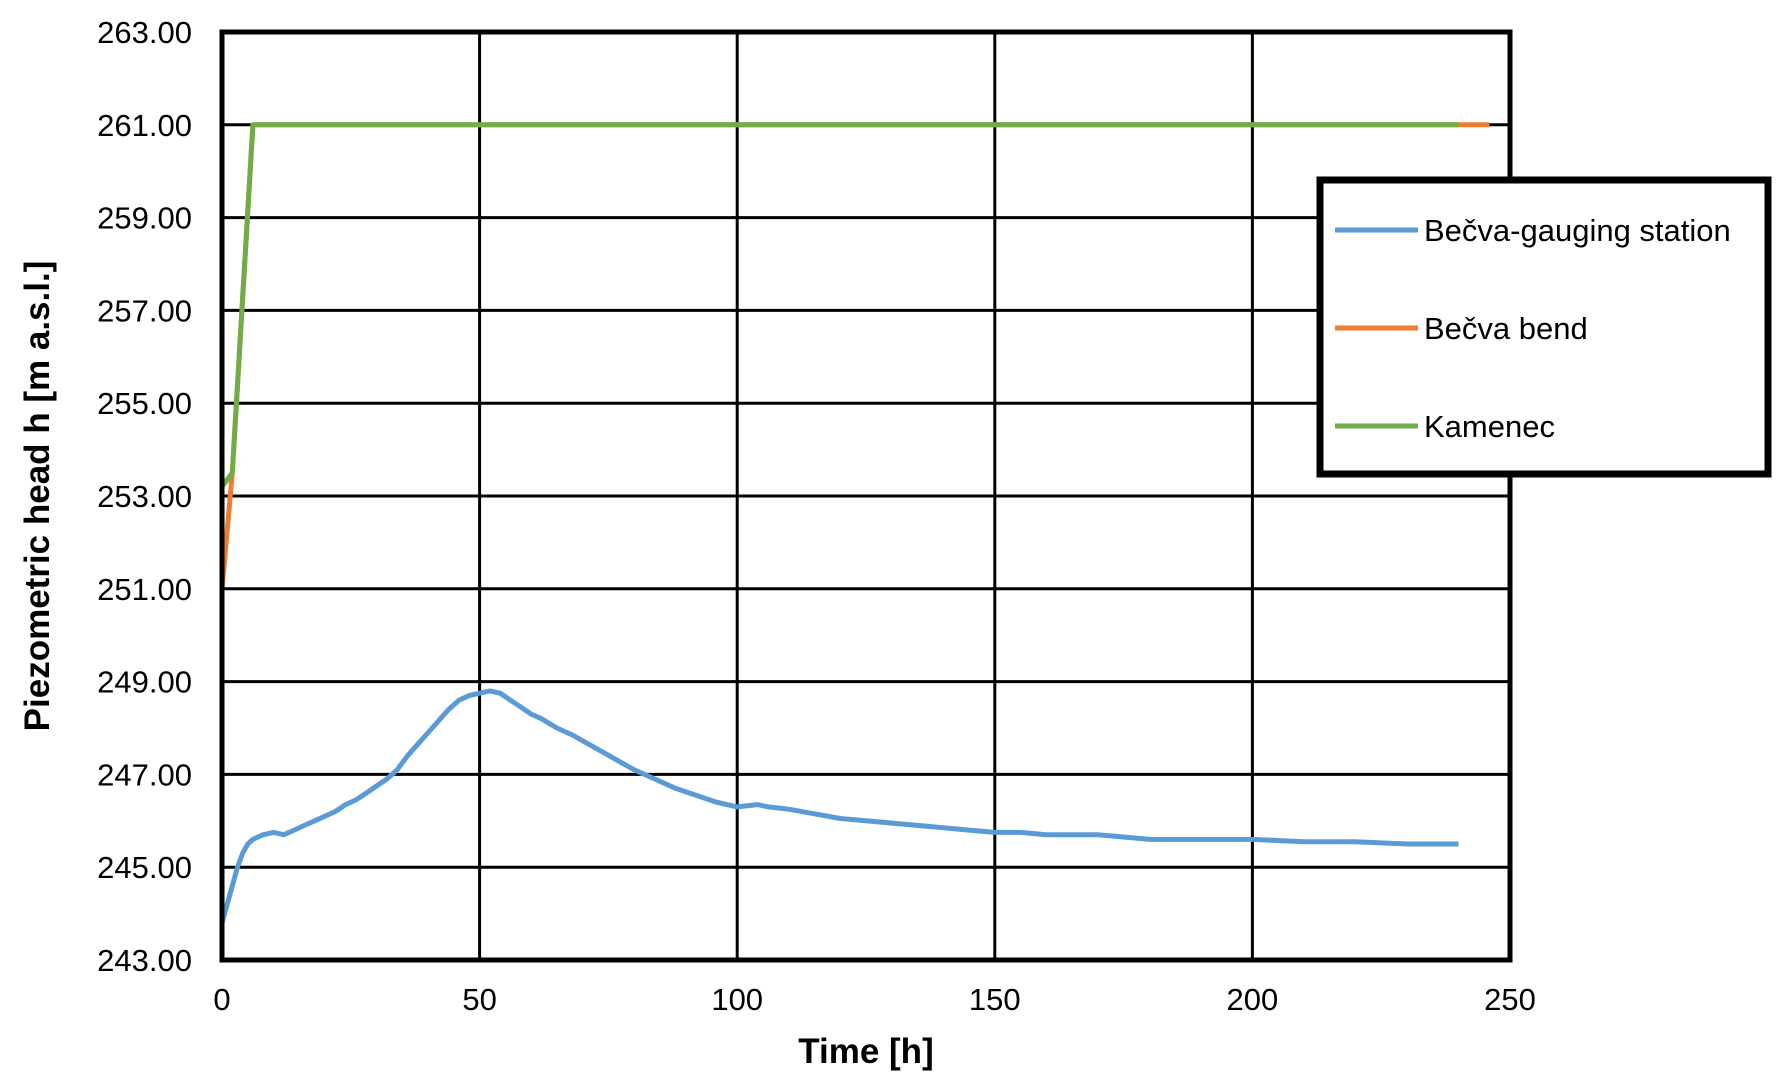 The image size is (1778, 1090). I want to click on y-tick-label: 249.00, so click(144, 682).